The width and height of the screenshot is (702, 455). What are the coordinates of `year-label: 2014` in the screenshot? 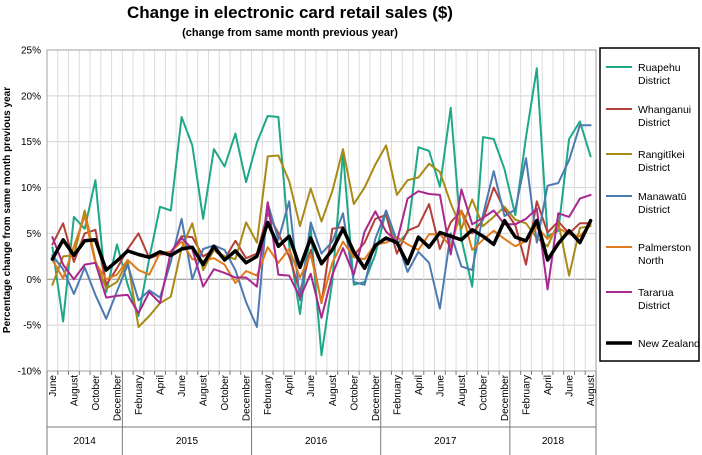 It's located at (85, 441).